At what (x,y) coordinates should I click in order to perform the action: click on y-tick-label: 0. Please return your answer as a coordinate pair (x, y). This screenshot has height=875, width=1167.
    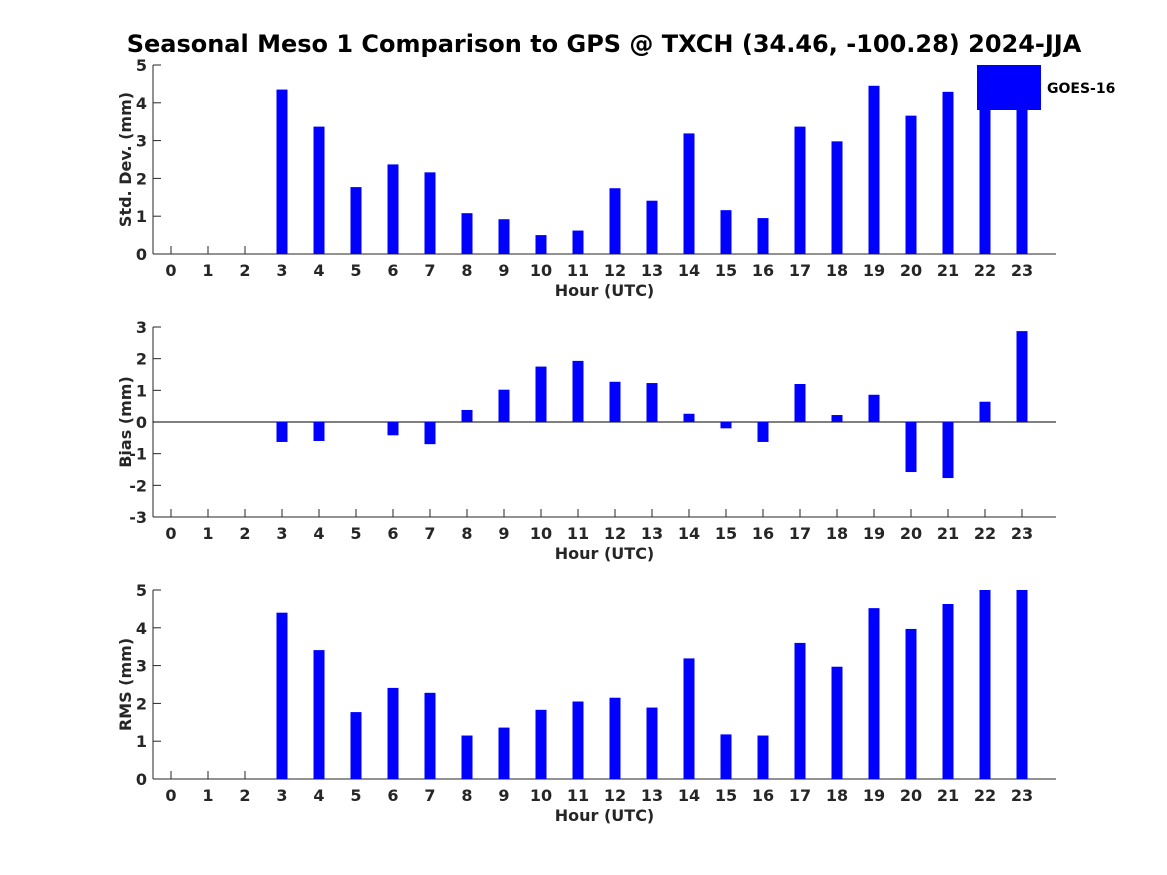
    Looking at the image, I should click on (141, 422).